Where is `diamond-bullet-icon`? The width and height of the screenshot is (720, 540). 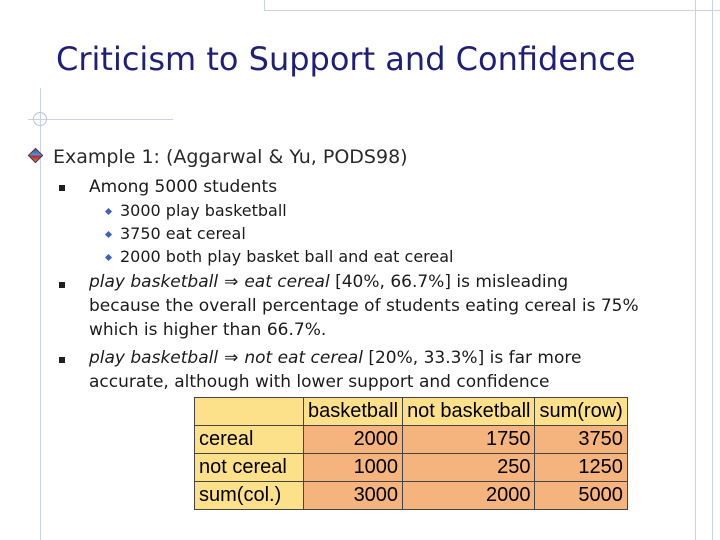 diamond-bullet-icon is located at coordinates (35, 155).